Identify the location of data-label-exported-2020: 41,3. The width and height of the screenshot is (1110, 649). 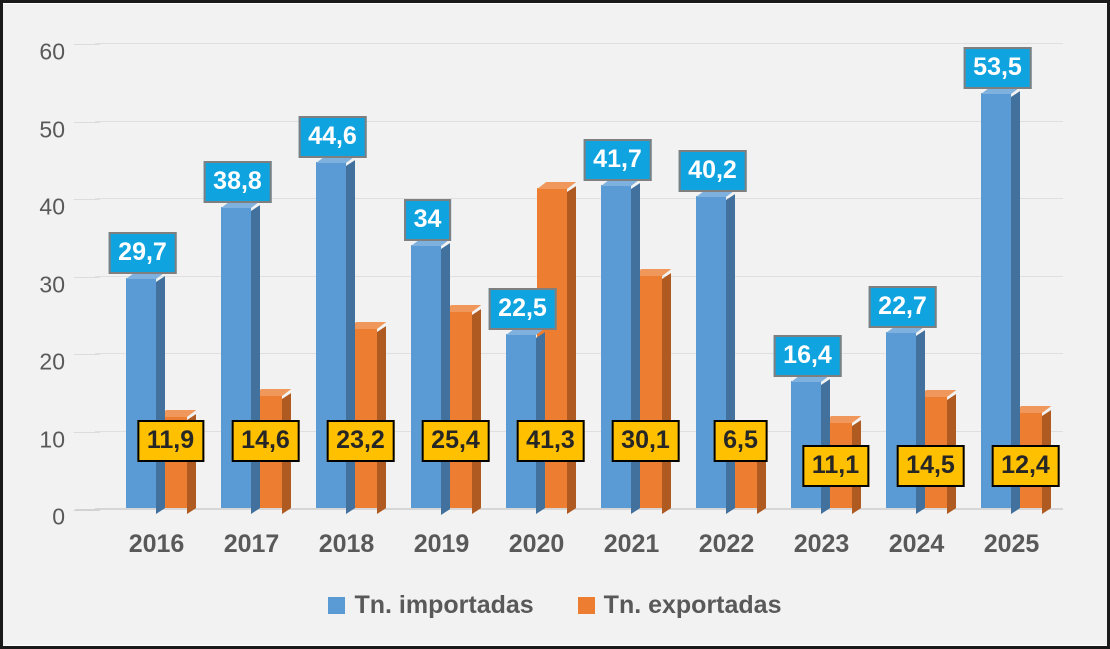
(550, 441).